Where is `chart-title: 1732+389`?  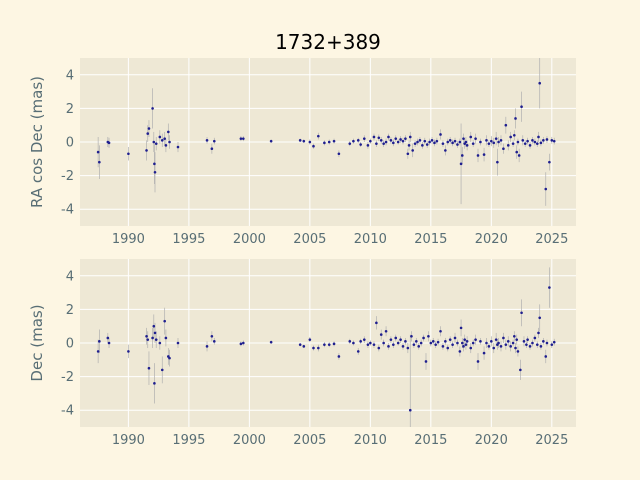 chart-title: 1732+389 is located at coordinates (328, 42).